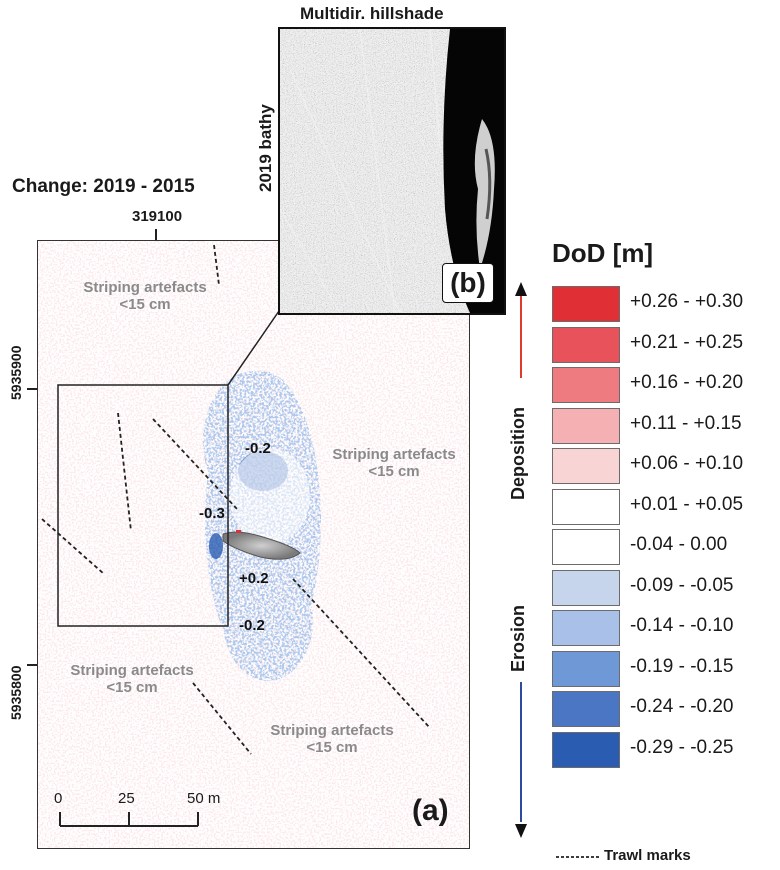  I want to click on scale-bar, so click(129, 819).